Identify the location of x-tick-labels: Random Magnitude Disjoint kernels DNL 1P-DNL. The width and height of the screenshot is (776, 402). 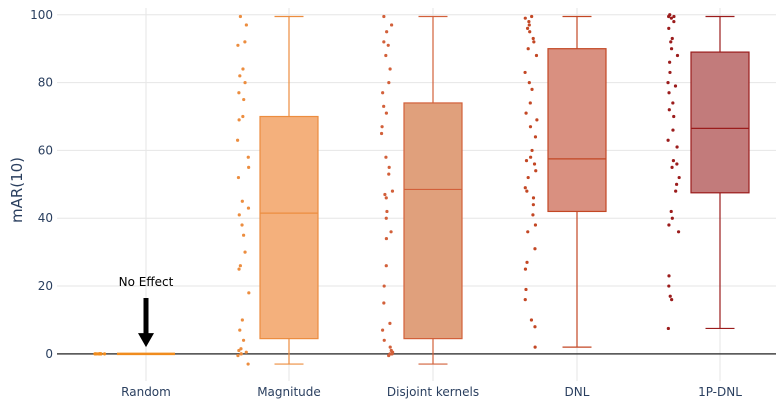
(431, 392).